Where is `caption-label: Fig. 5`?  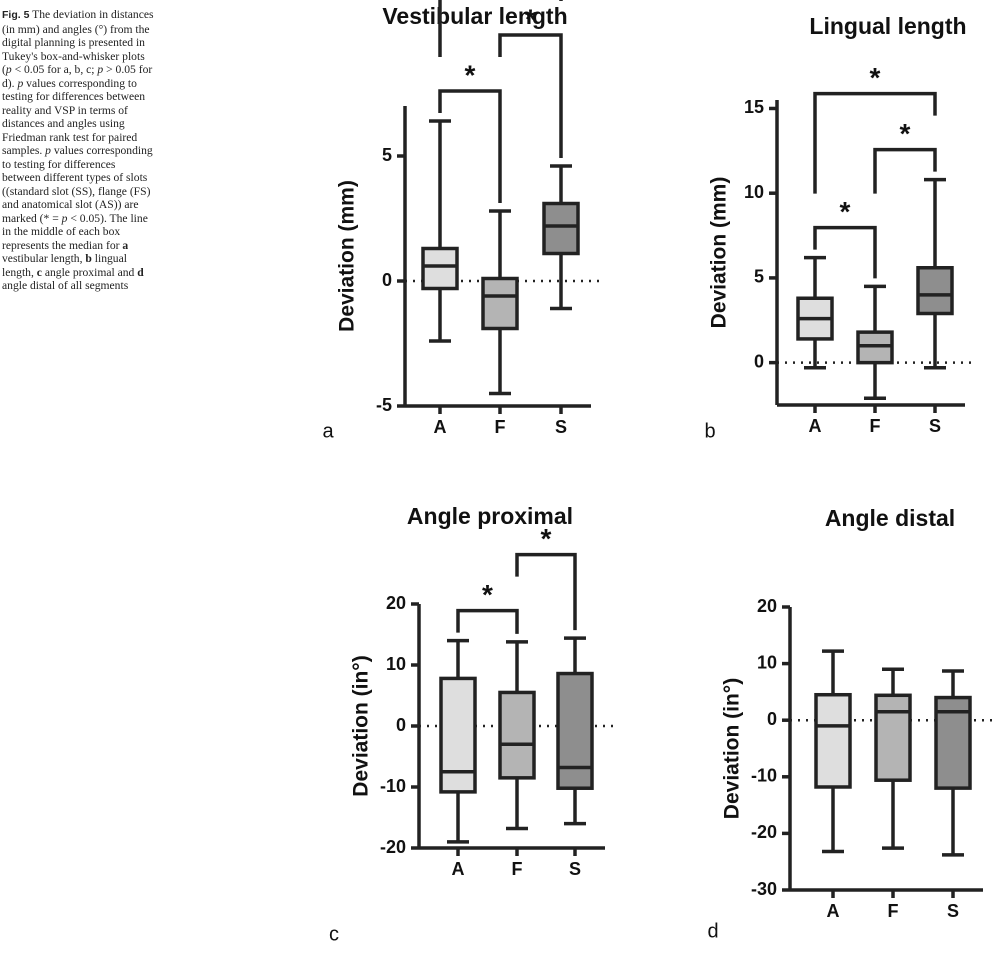 caption-label: Fig. 5 is located at coordinates (16, 15).